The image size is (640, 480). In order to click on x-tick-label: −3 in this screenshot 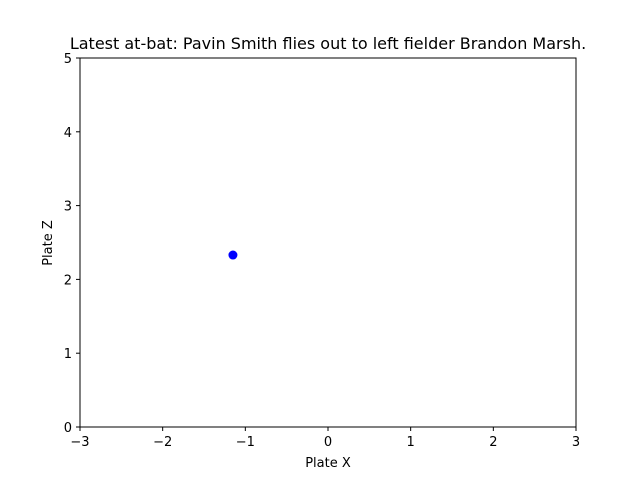, I will do `click(79, 442)`.